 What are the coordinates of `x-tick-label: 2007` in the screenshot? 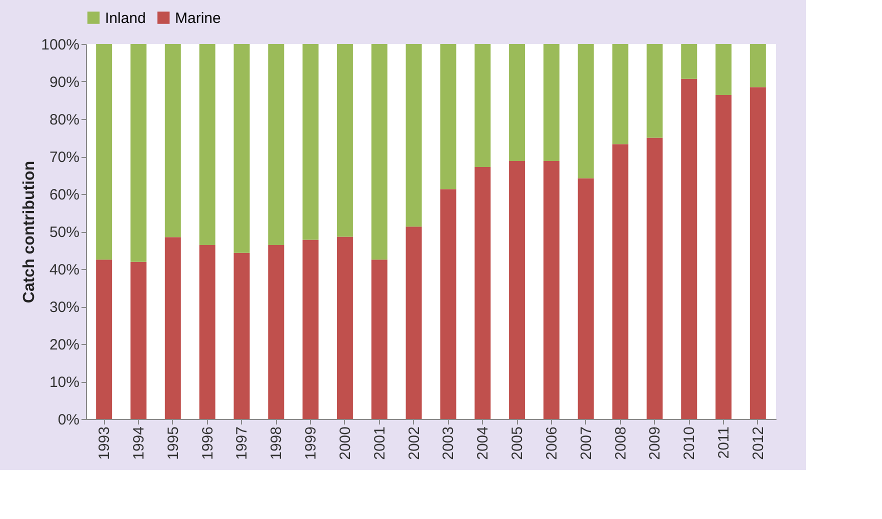 It's located at (586, 443).